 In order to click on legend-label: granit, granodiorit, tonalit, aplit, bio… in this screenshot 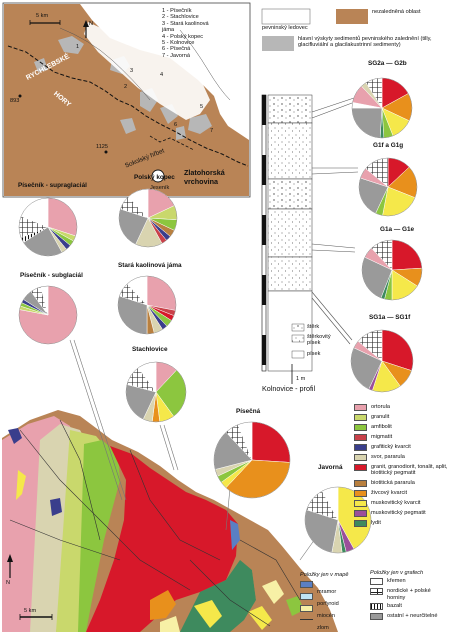, I will do `click(409, 470)`.